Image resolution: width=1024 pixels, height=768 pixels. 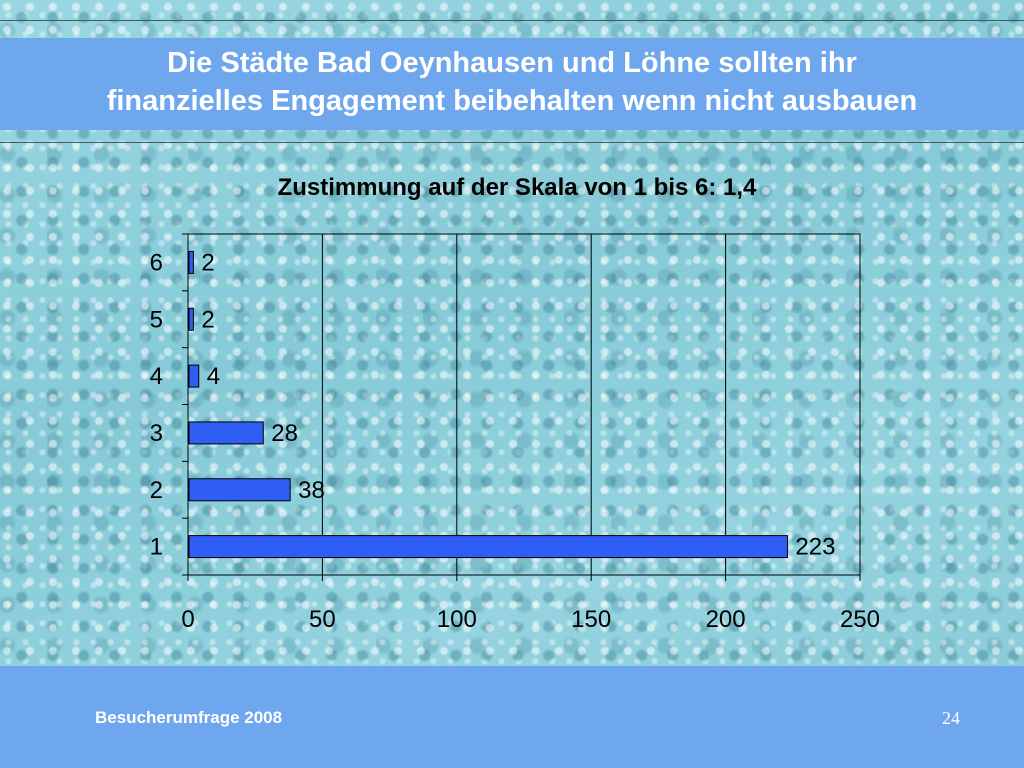 What do you see at coordinates (512, 717) in the screenshot?
I see `footer-band` at bounding box center [512, 717].